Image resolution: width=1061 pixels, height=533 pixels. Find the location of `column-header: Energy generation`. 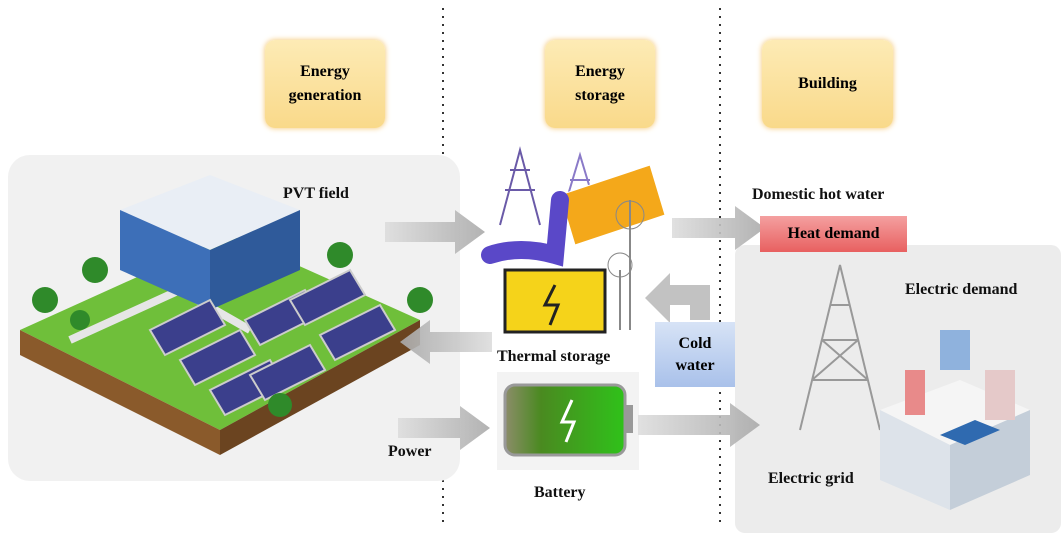

column-header: Energy generation is located at coordinates (325, 84).